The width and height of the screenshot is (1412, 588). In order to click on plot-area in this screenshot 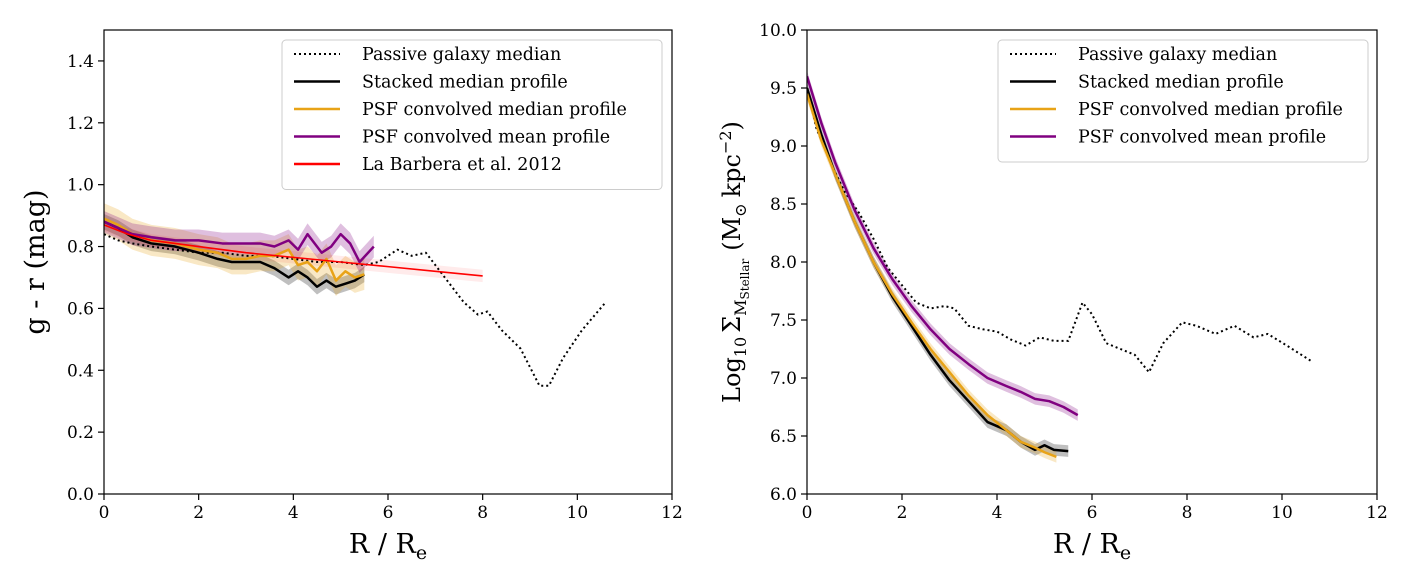, I will do `click(355, 295)`.